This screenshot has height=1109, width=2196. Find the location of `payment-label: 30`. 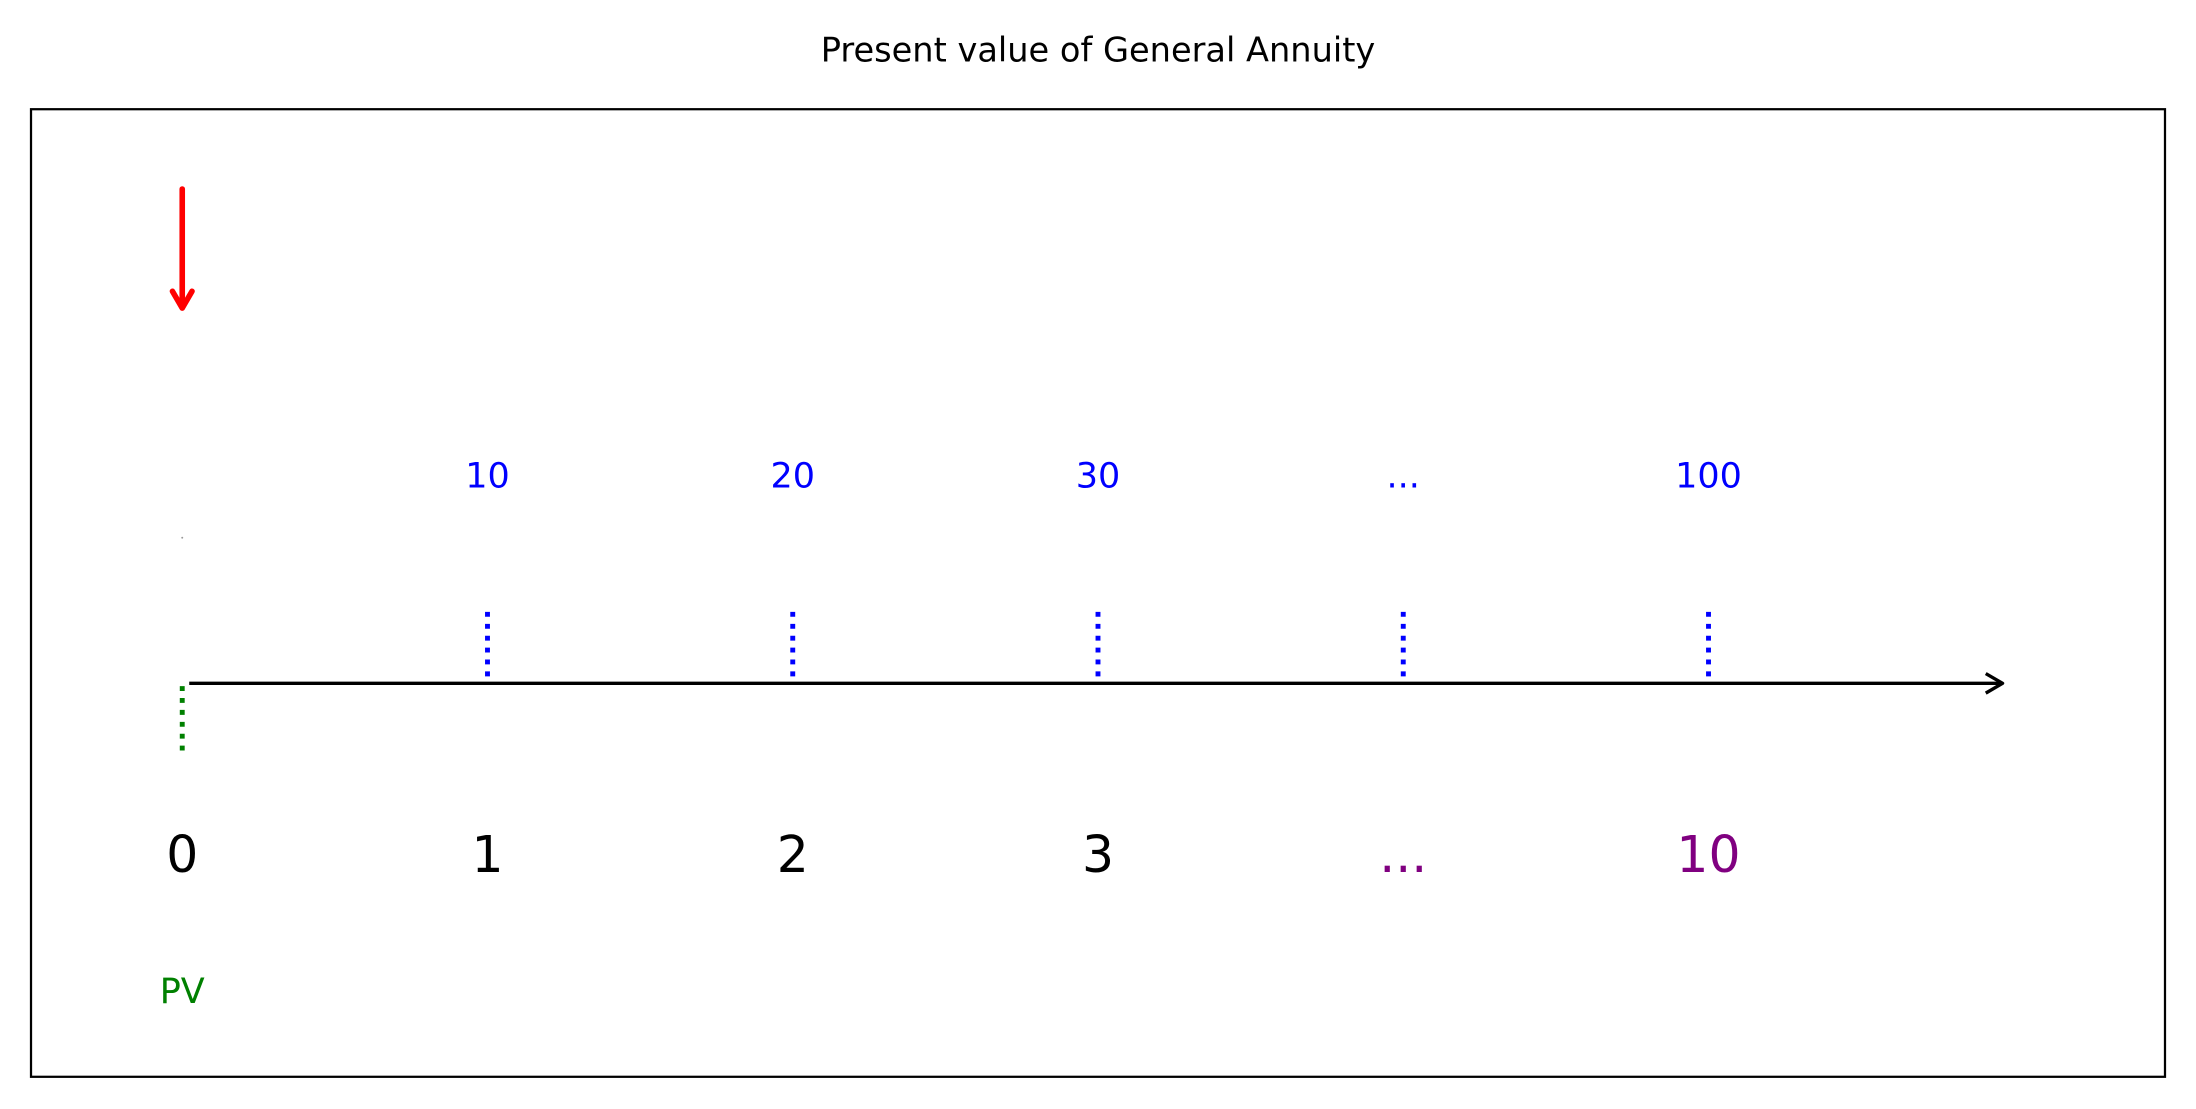

payment-label: 30 is located at coordinates (1098, 476).